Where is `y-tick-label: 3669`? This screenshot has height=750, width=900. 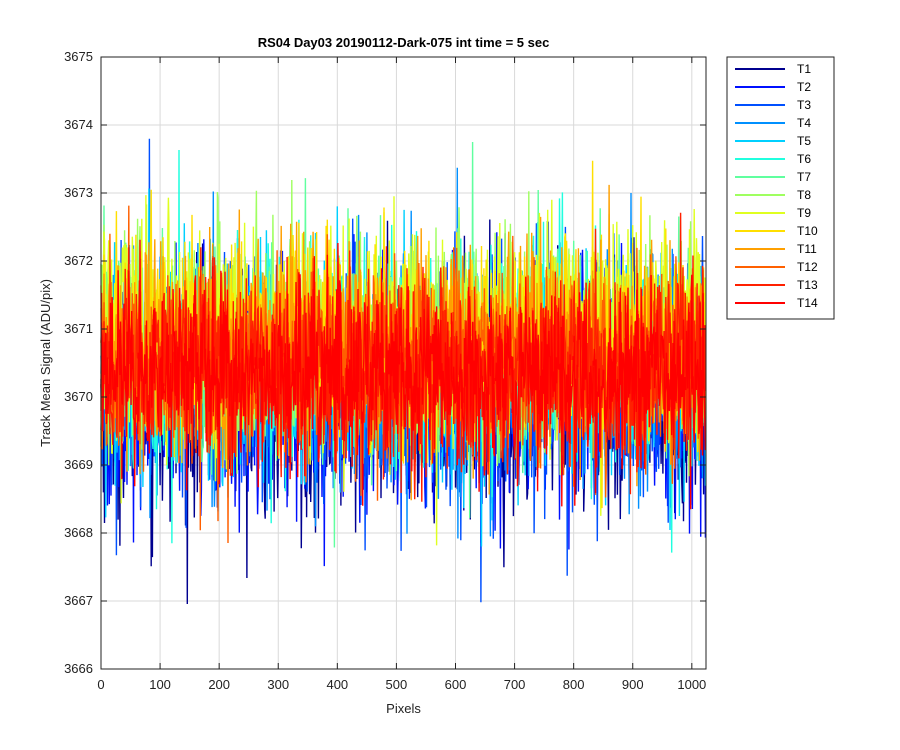 y-tick-label: 3669 is located at coordinates (78, 464).